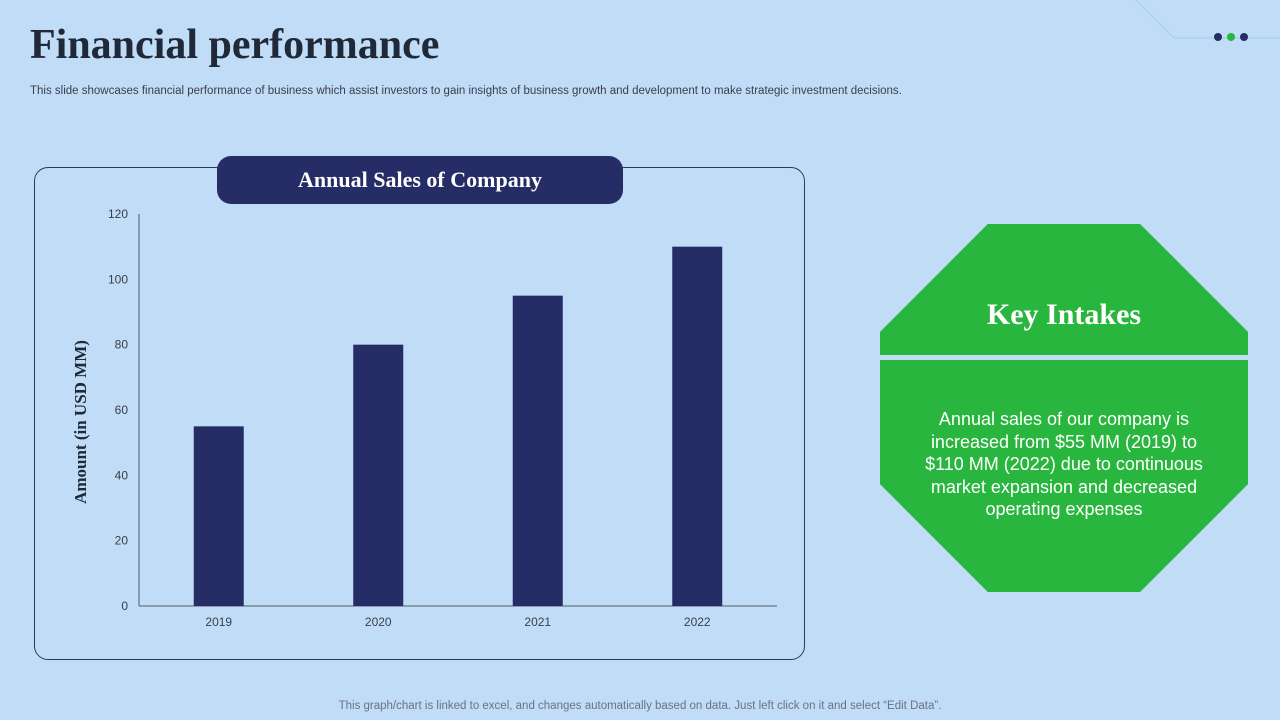 This screenshot has height=720, width=1280. Describe the element at coordinates (697, 622) in the screenshot. I see `x-tick-label-2022: 2022` at that location.